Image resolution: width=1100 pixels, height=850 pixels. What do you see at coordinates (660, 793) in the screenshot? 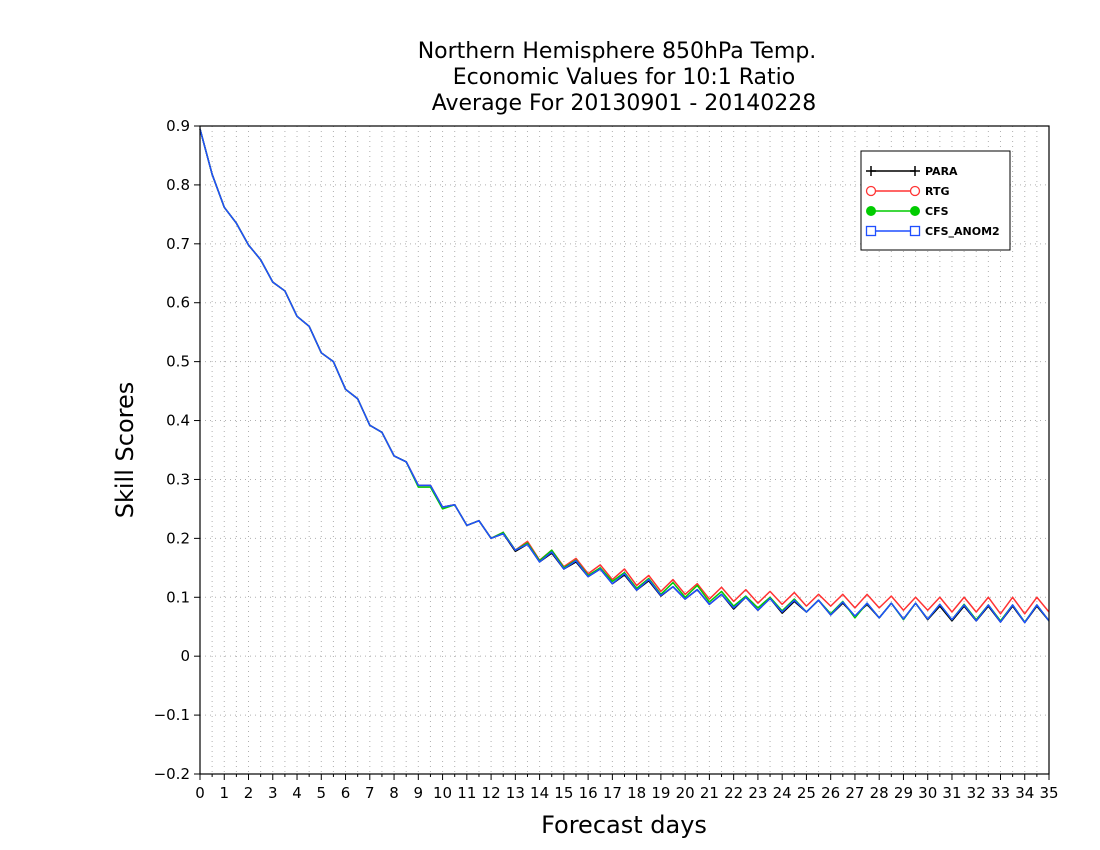
I see `x-tick-label: 19` at bounding box center [660, 793].